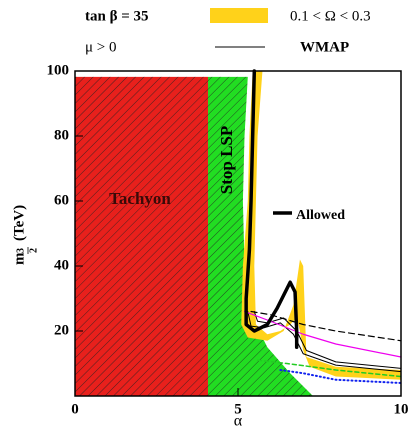 The height and width of the screenshot is (436, 415). Describe the element at coordinates (19, 223) in the screenshot. I see `y-label-unit: (TeV)` at that location.